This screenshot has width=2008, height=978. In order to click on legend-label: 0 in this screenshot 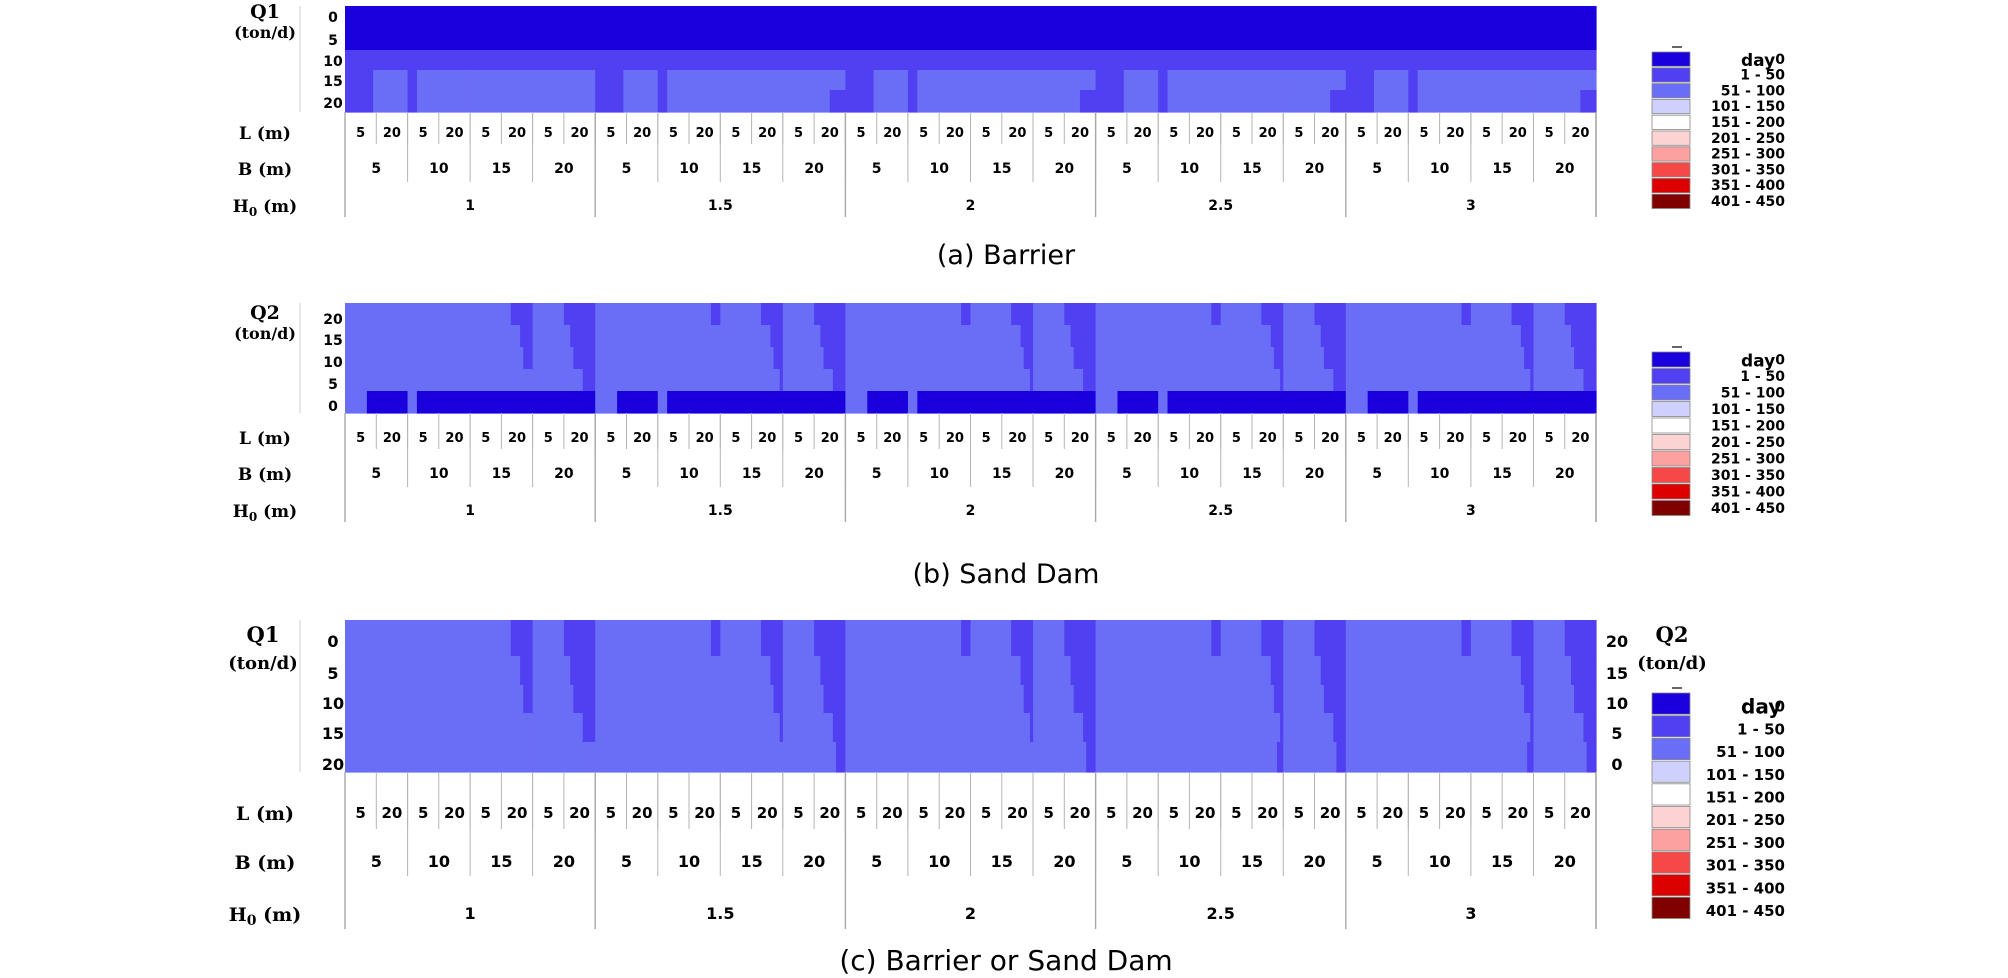, I will do `click(1780, 361)`.